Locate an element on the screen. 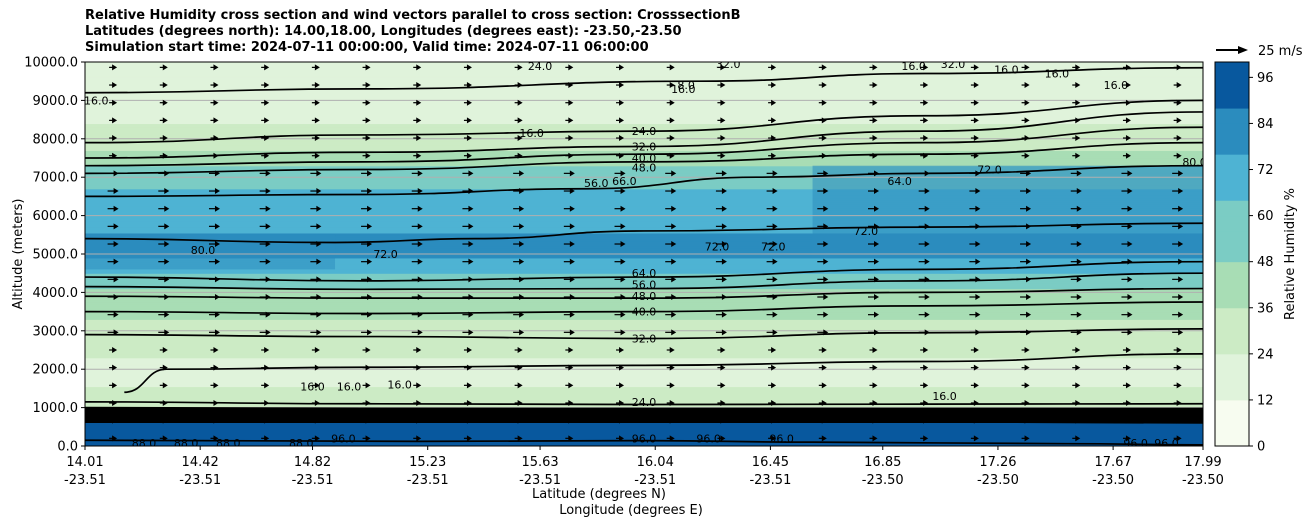 This screenshot has width=1304, height=526. colorbar-band is located at coordinates (1232, 407).